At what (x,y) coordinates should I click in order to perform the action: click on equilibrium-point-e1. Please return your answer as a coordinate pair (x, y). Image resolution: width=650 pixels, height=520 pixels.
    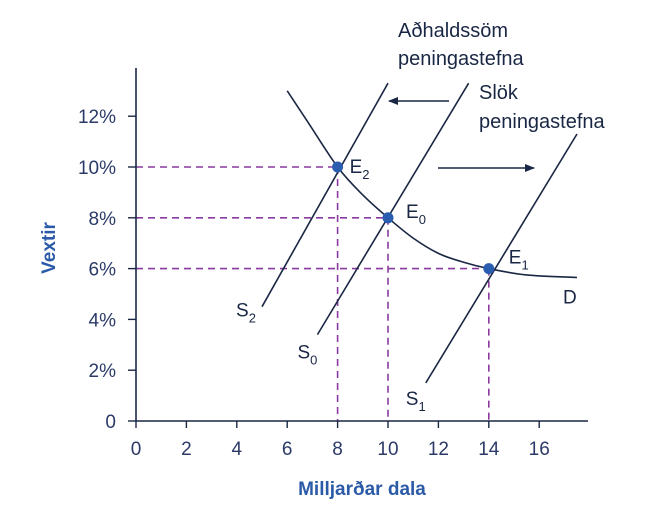
    Looking at the image, I should click on (489, 269).